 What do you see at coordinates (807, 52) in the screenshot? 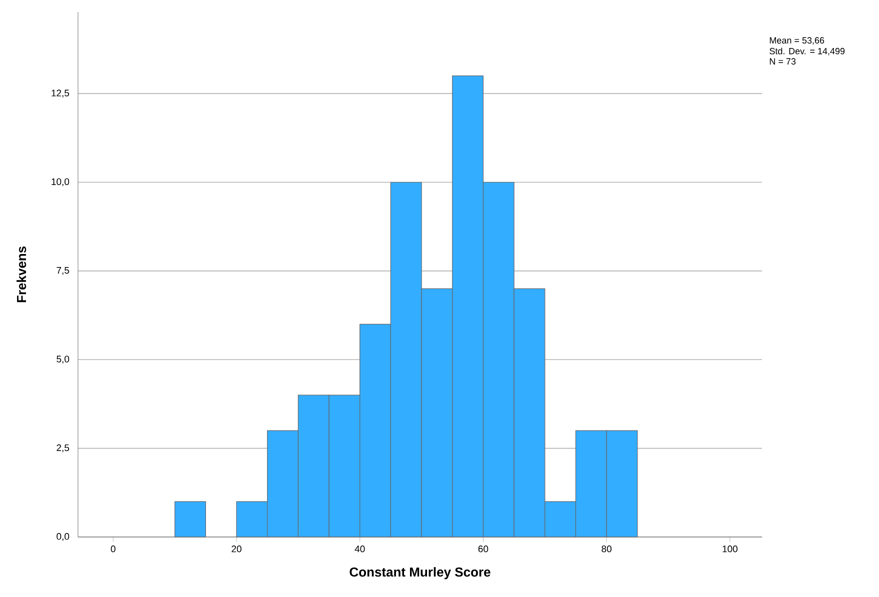
I see `text: Std. Dev. = 14,499` at bounding box center [807, 52].